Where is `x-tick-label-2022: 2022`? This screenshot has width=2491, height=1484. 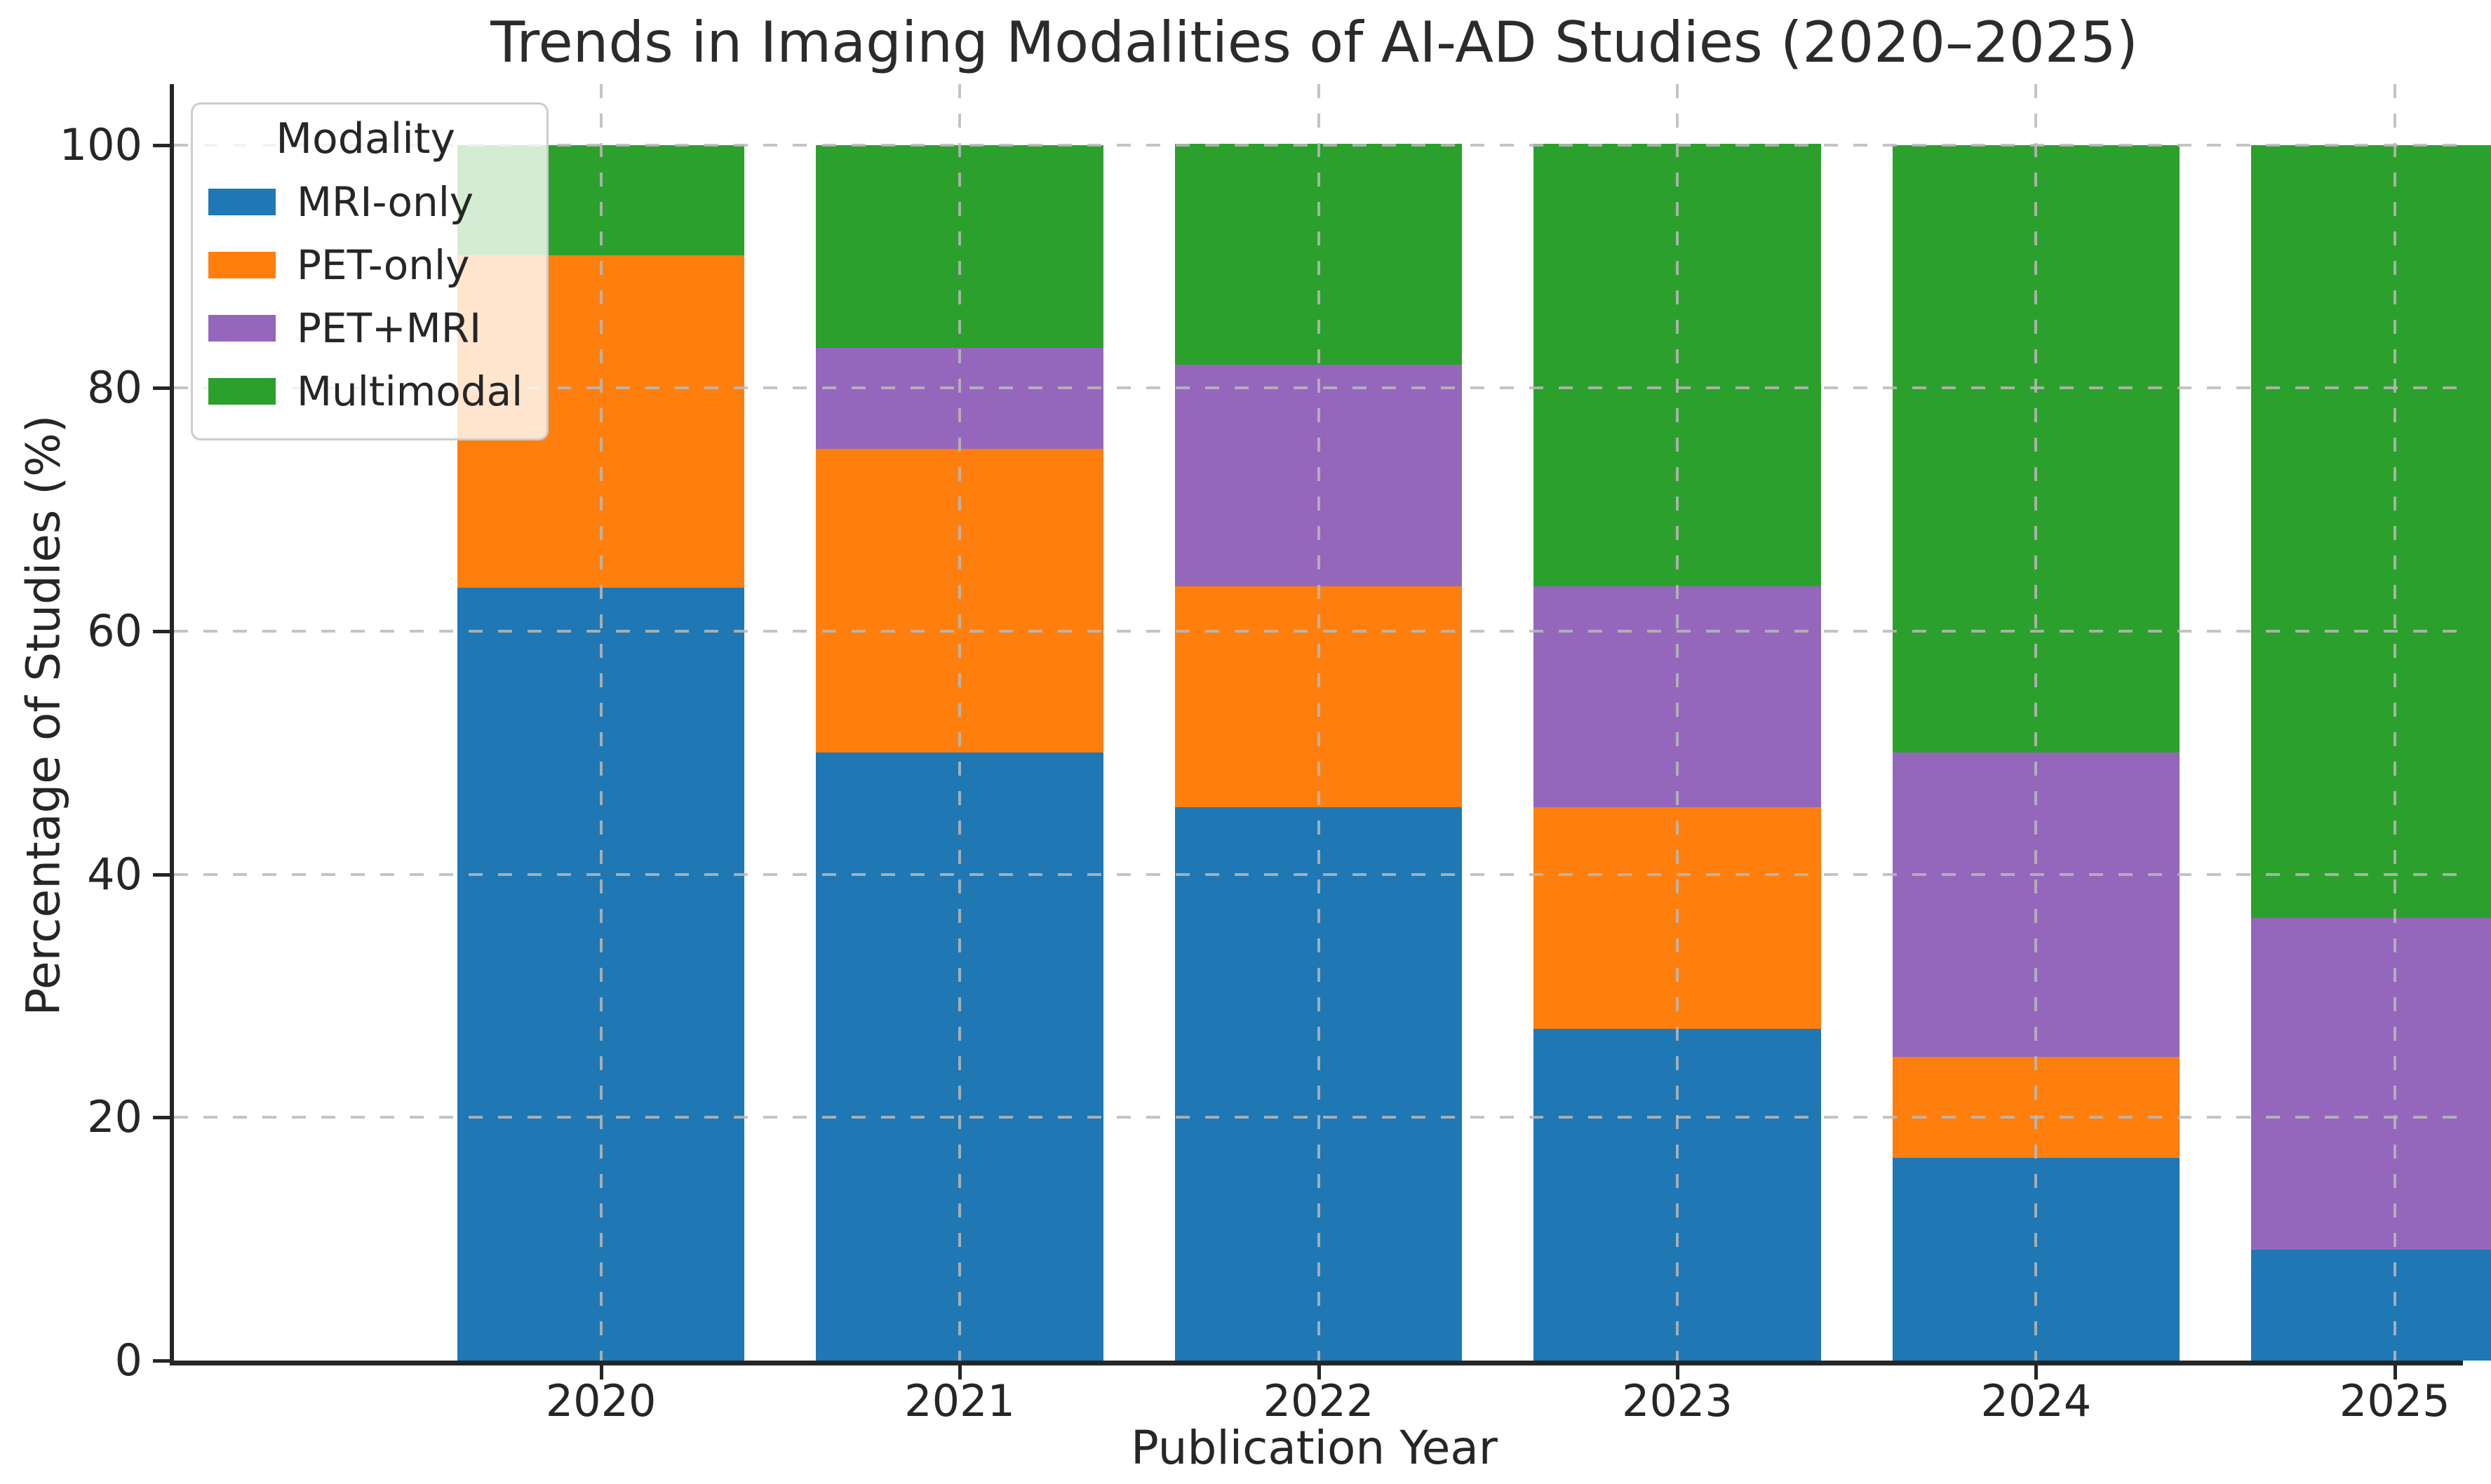 x-tick-label-2022: 2022 is located at coordinates (1318, 1401).